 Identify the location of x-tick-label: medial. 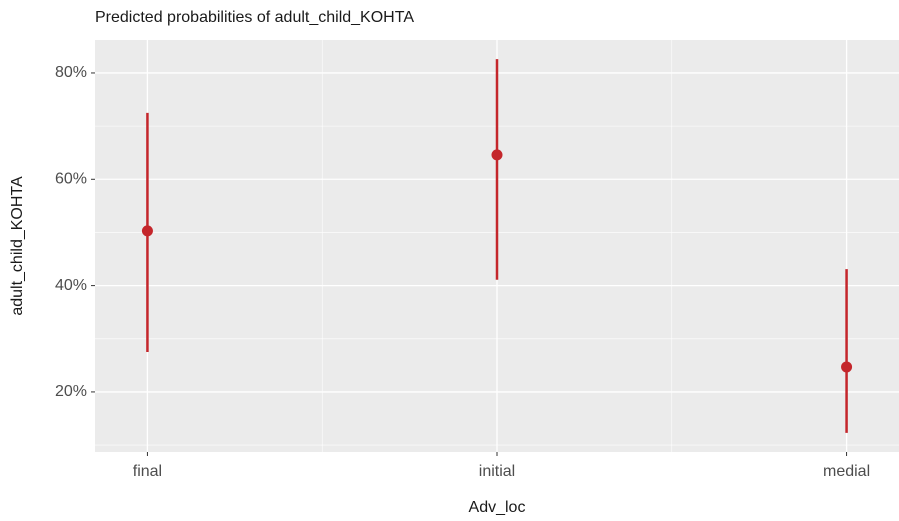
(846, 471).